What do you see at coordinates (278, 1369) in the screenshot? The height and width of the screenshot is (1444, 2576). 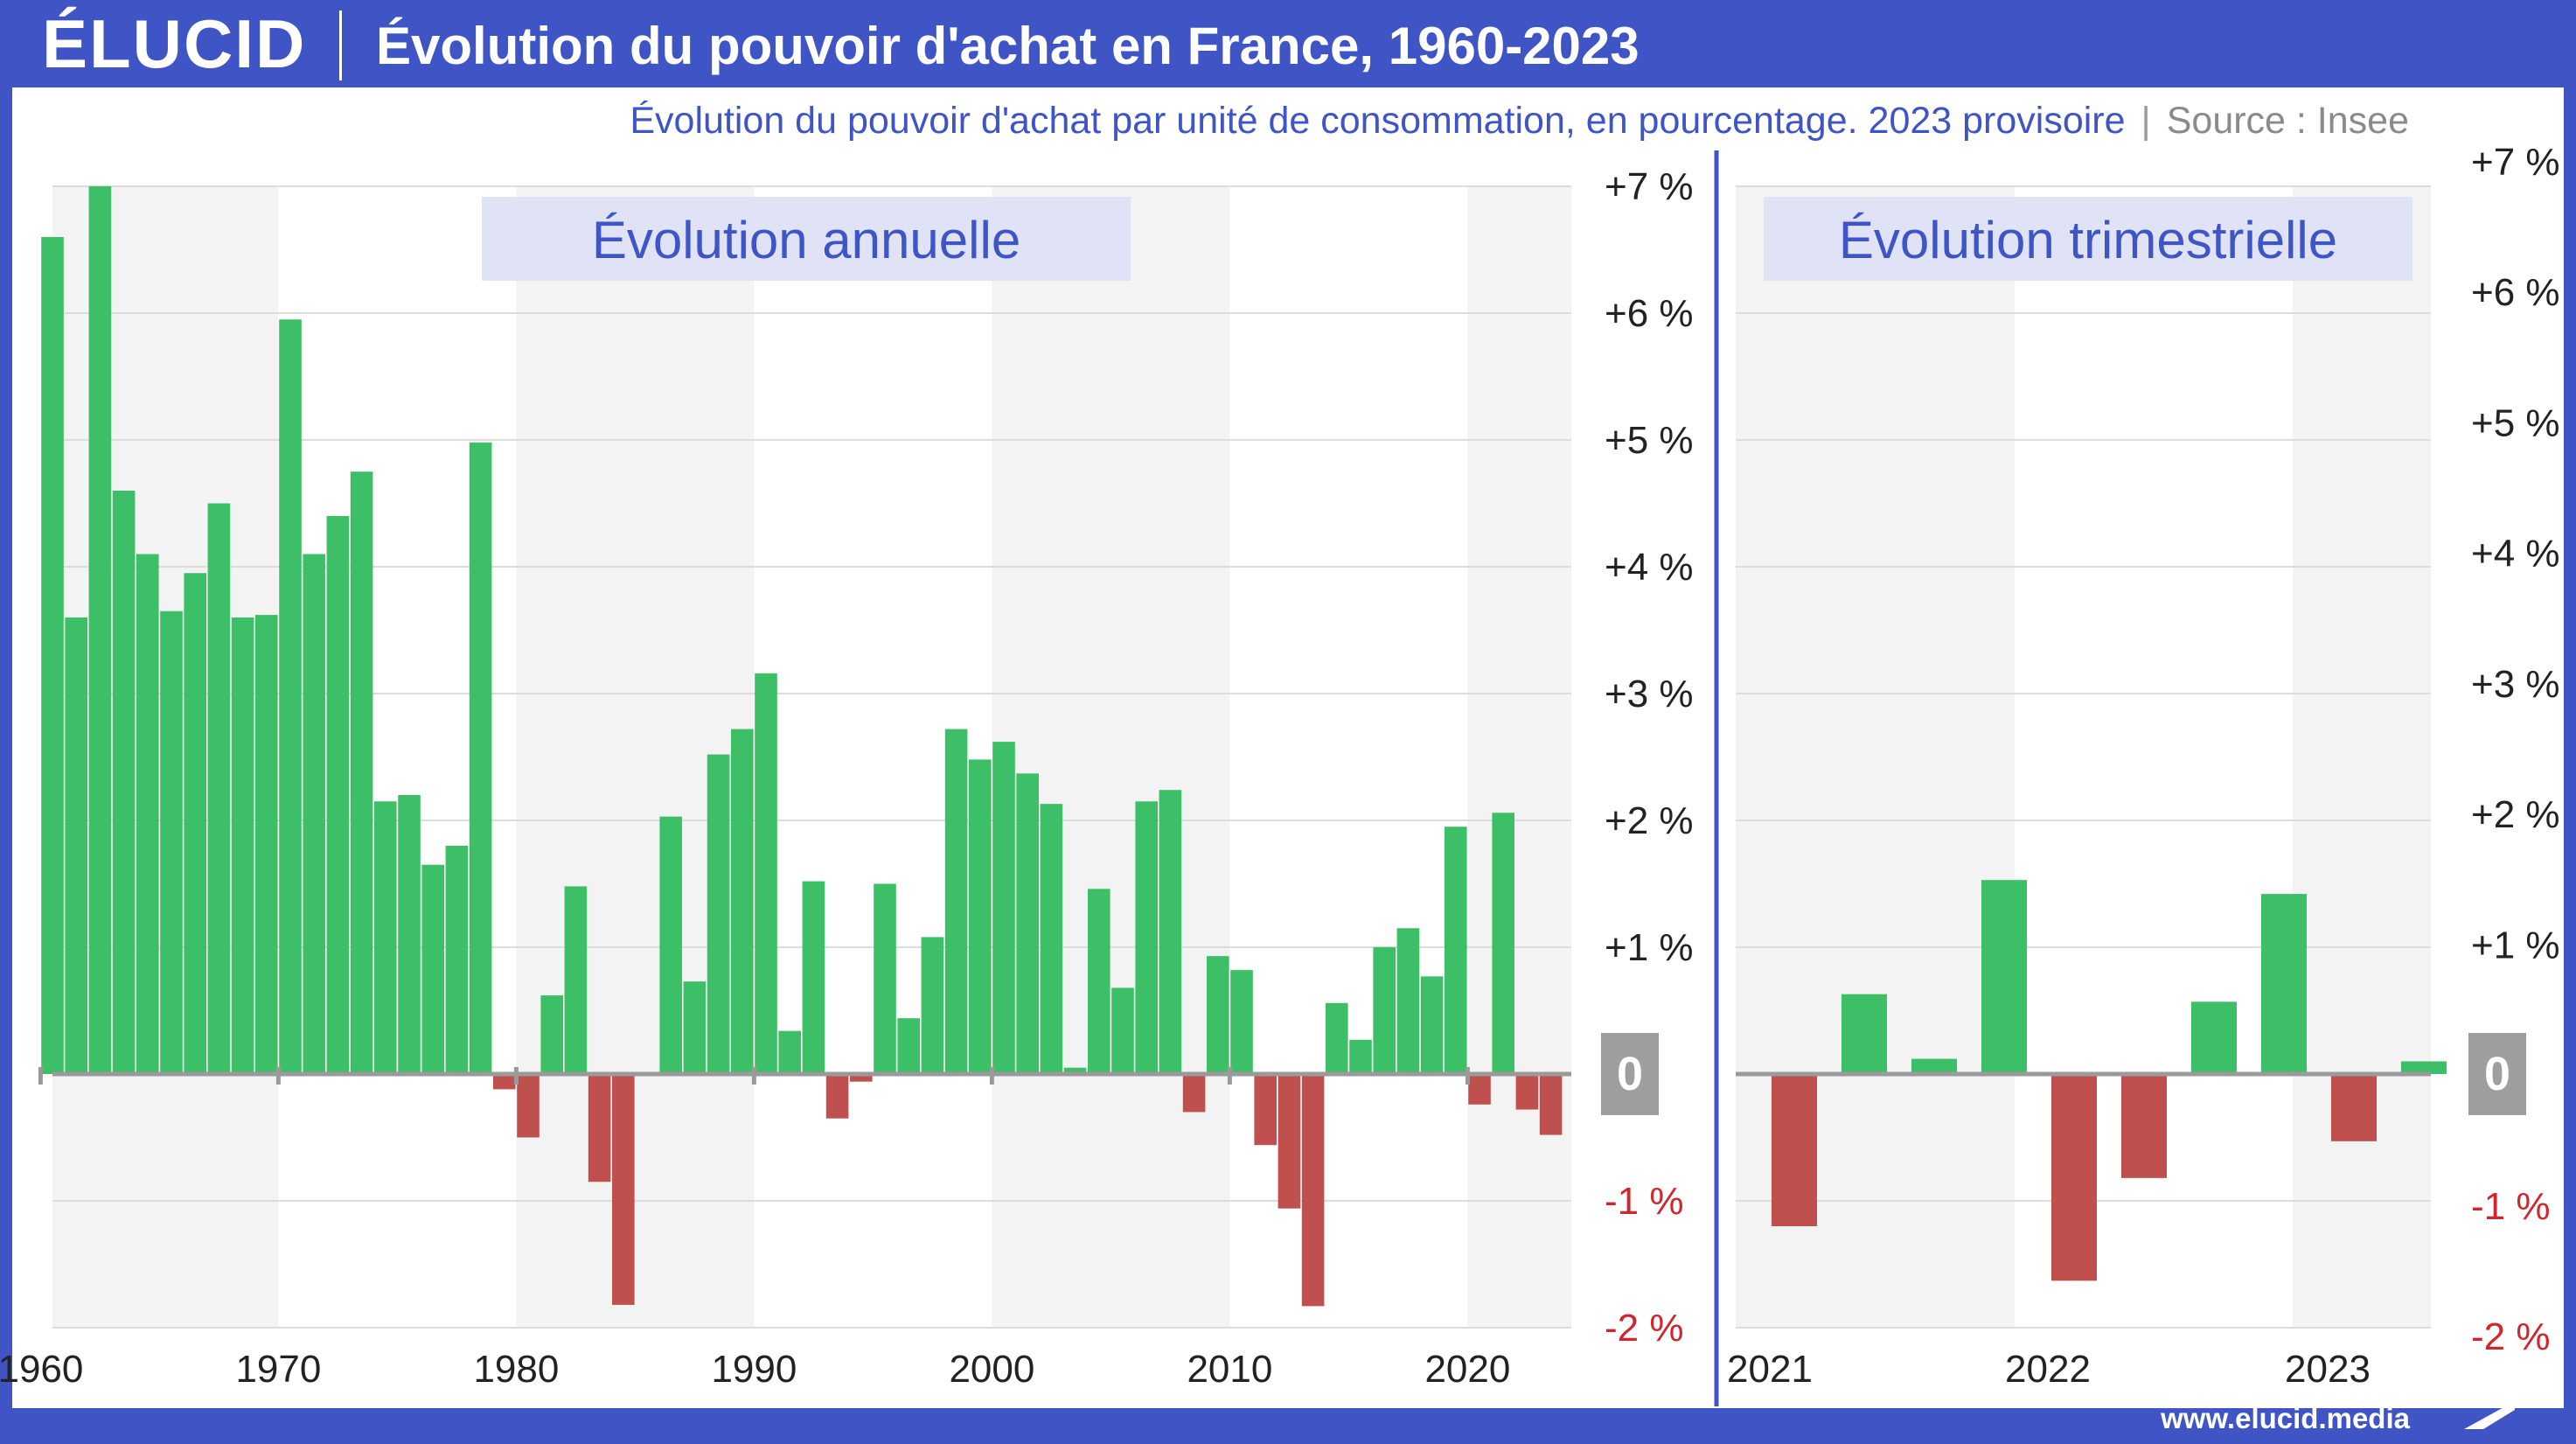 I see `x-tick-label: 1970` at bounding box center [278, 1369].